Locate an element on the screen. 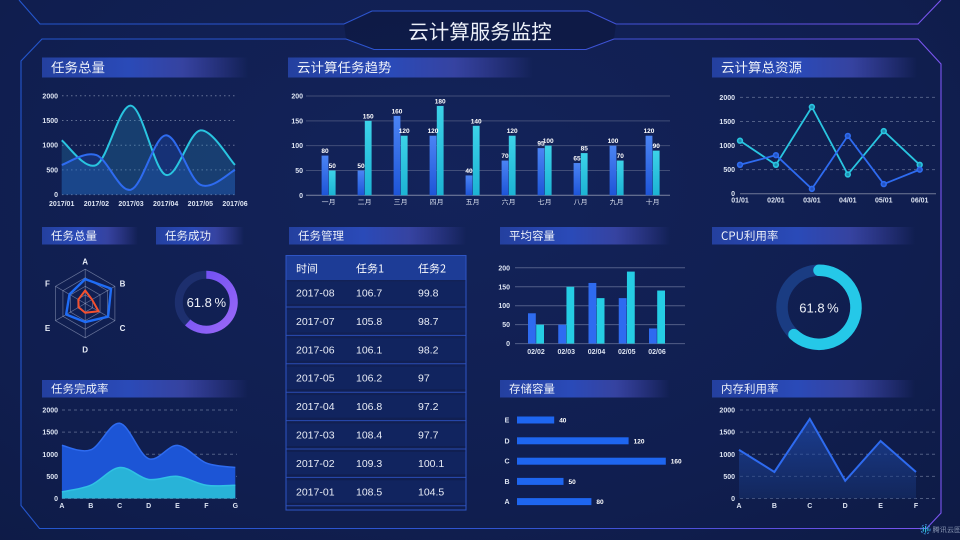 The width and height of the screenshot is (960, 540). svg-text: 2017-02 is located at coordinates (315, 464).